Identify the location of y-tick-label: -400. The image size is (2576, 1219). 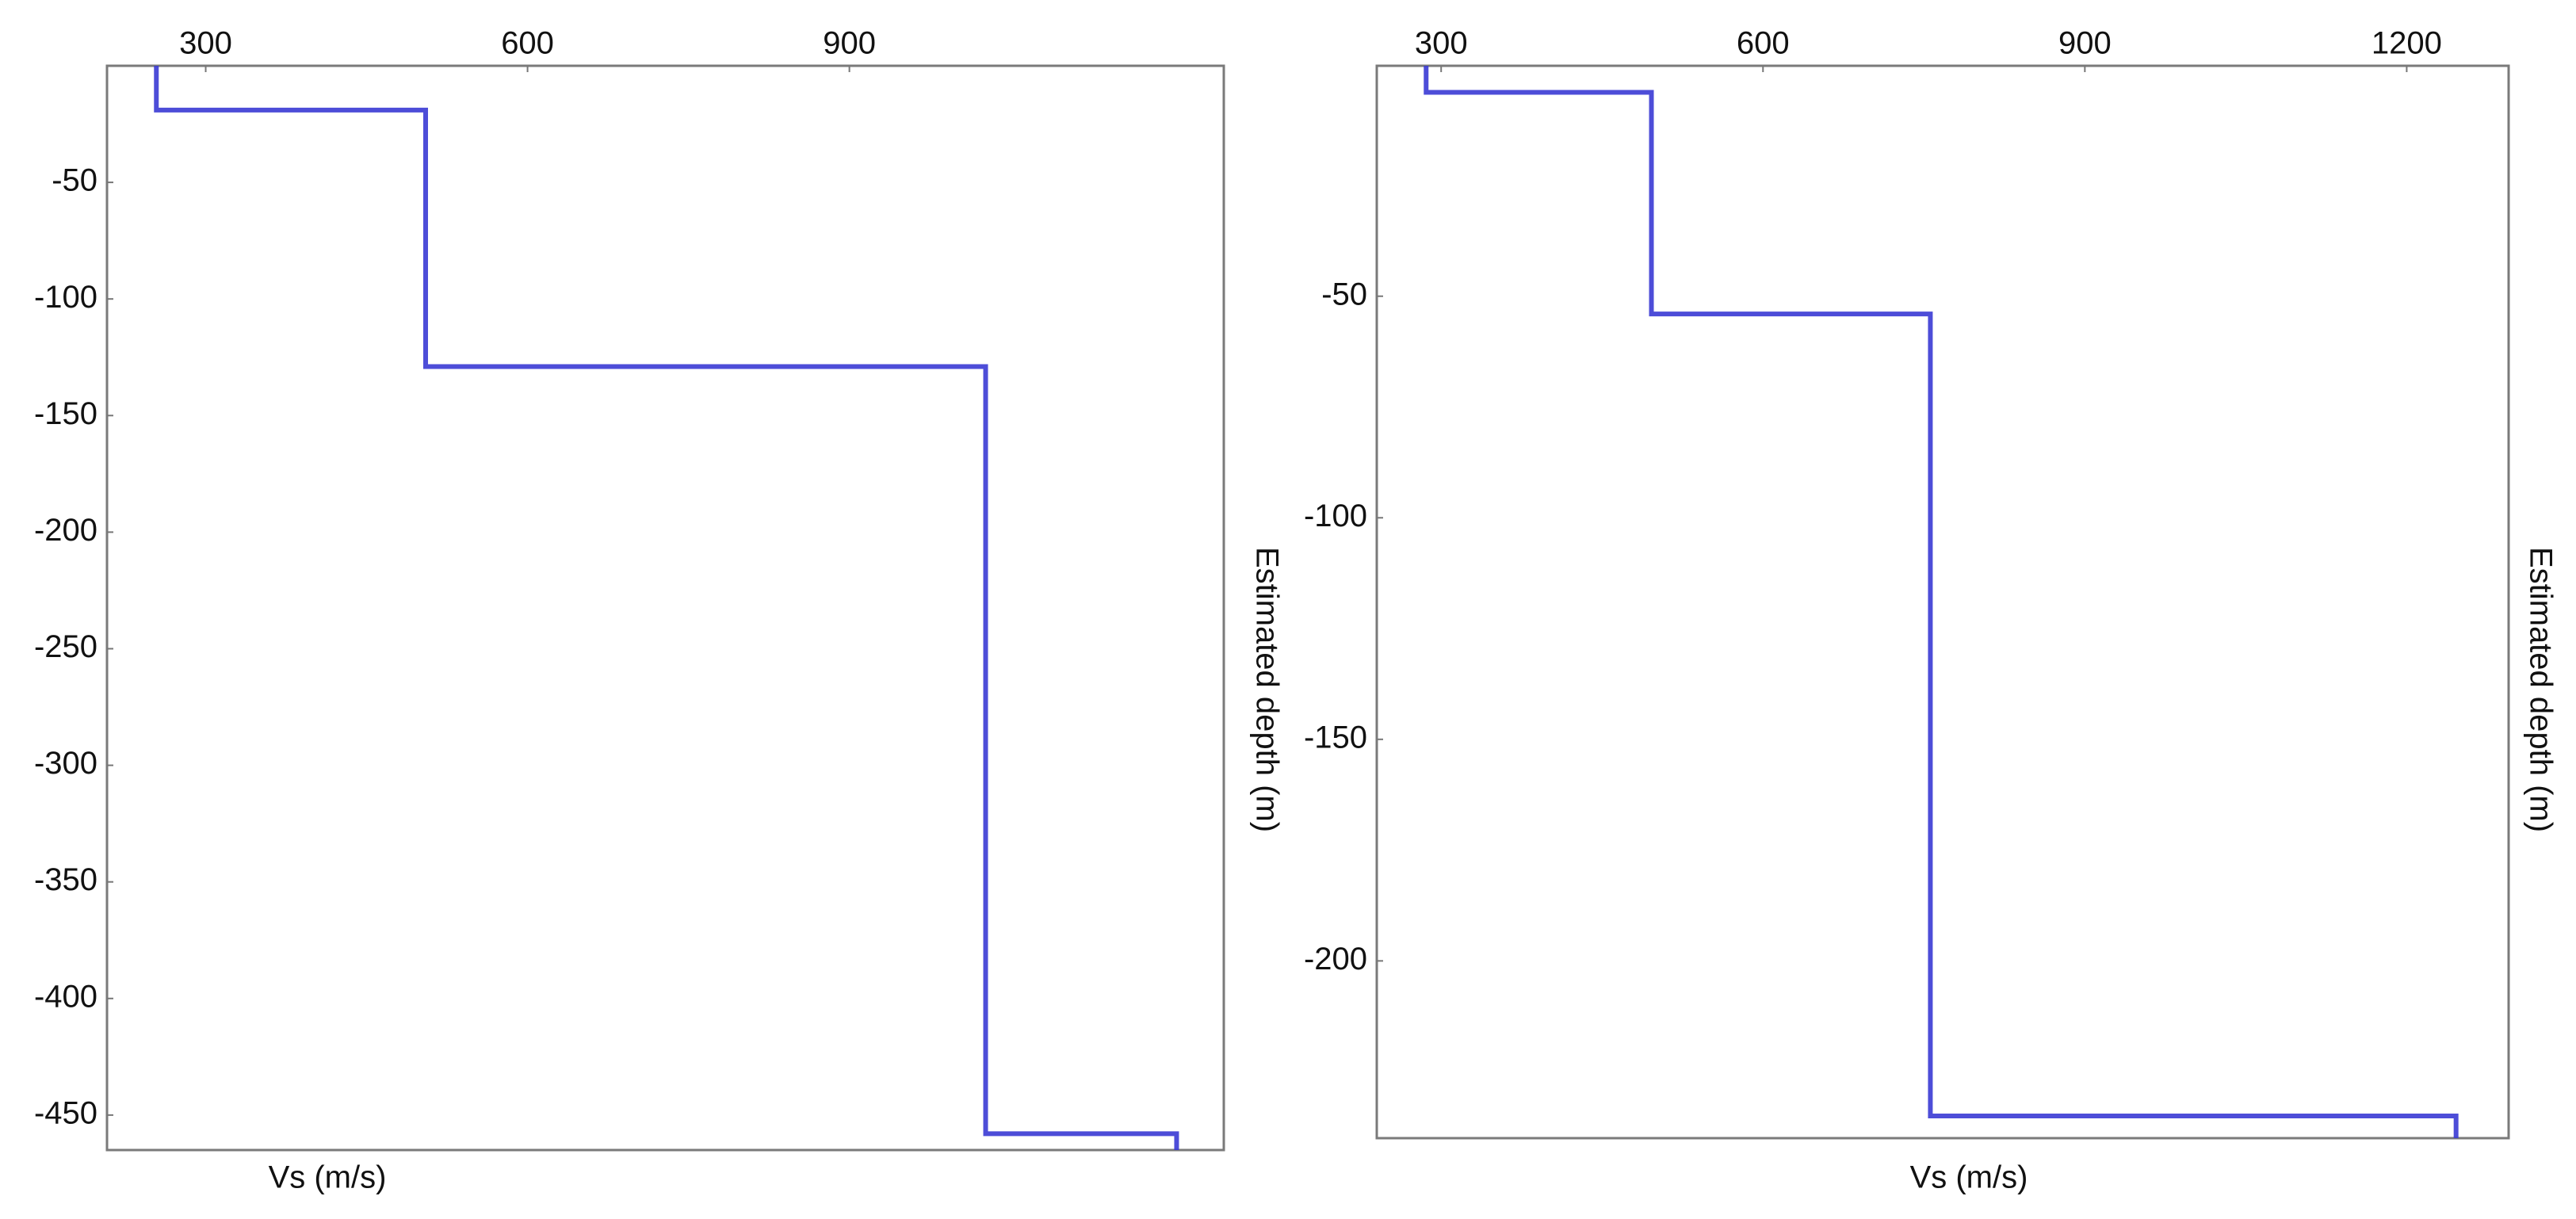
(65, 997).